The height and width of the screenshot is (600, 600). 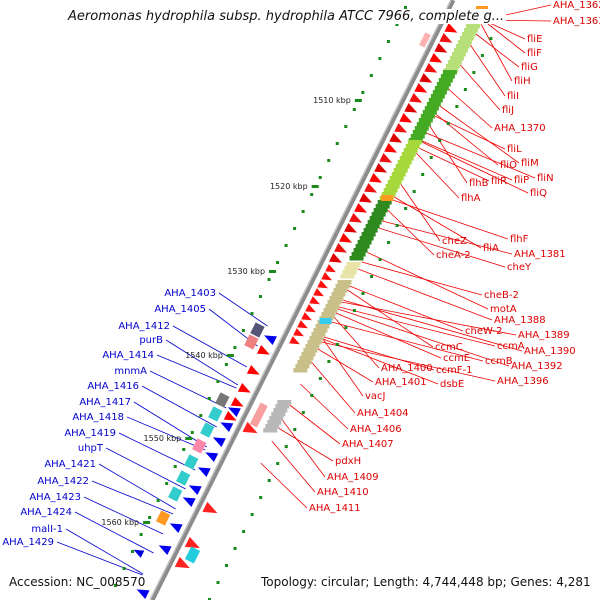 What do you see at coordinates (576, 21) in the screenshot?
I see `gene-label-plus: AHA_1363` at bounding box center [576, 21].